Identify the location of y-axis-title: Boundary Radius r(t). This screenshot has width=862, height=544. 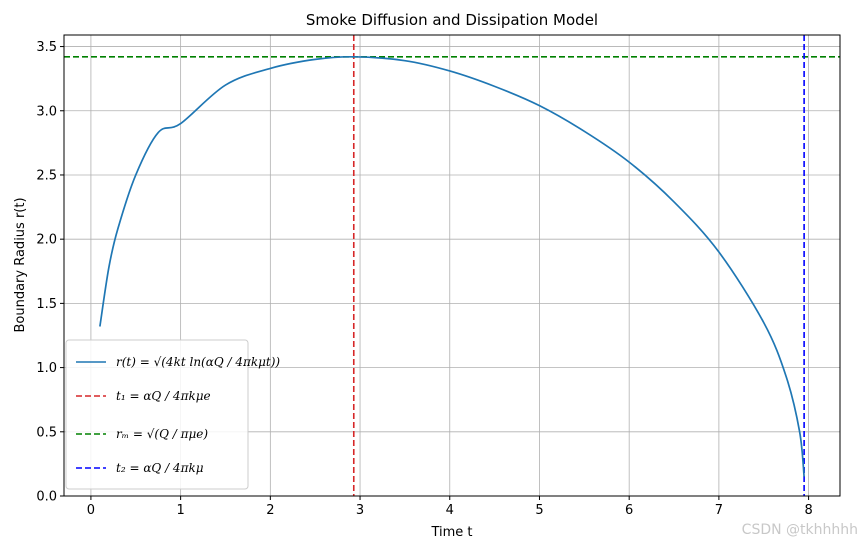
(20, 264).